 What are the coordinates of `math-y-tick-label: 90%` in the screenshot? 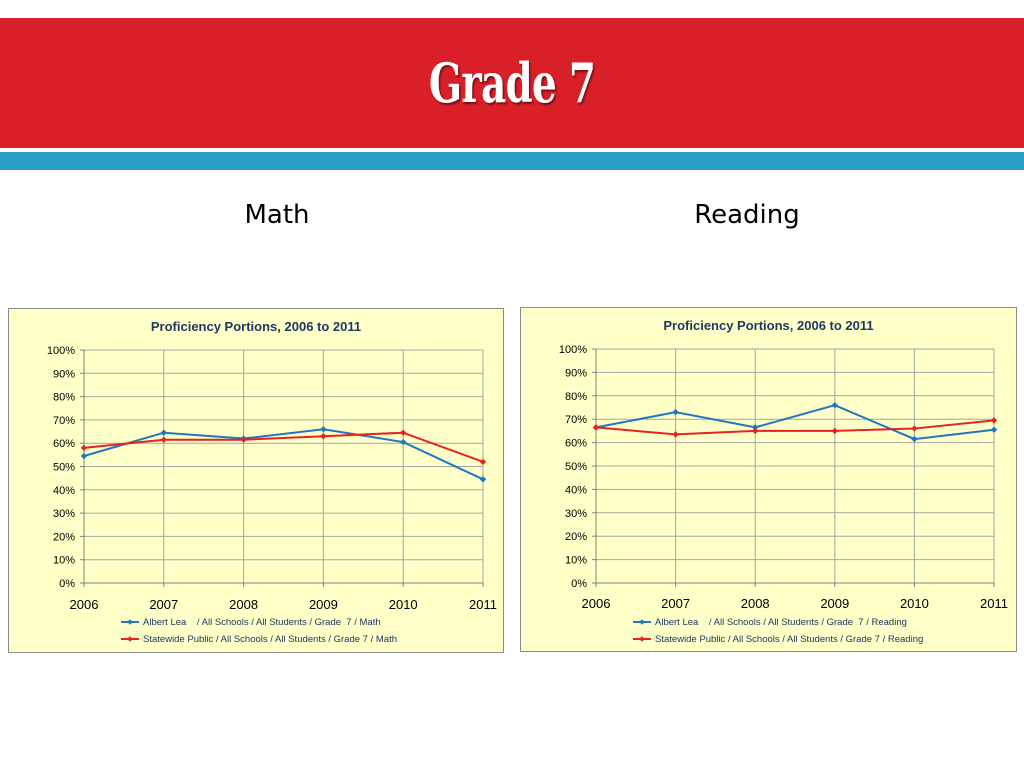 It's located at (64, 374).